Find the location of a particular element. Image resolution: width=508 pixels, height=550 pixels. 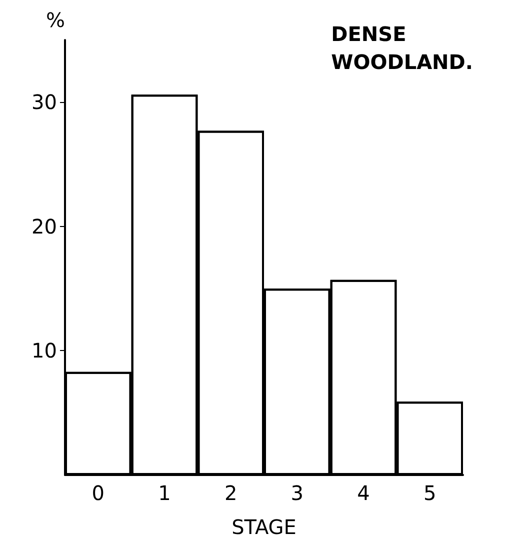

x-tick-label: 2 is located at coordinates (231, 493).